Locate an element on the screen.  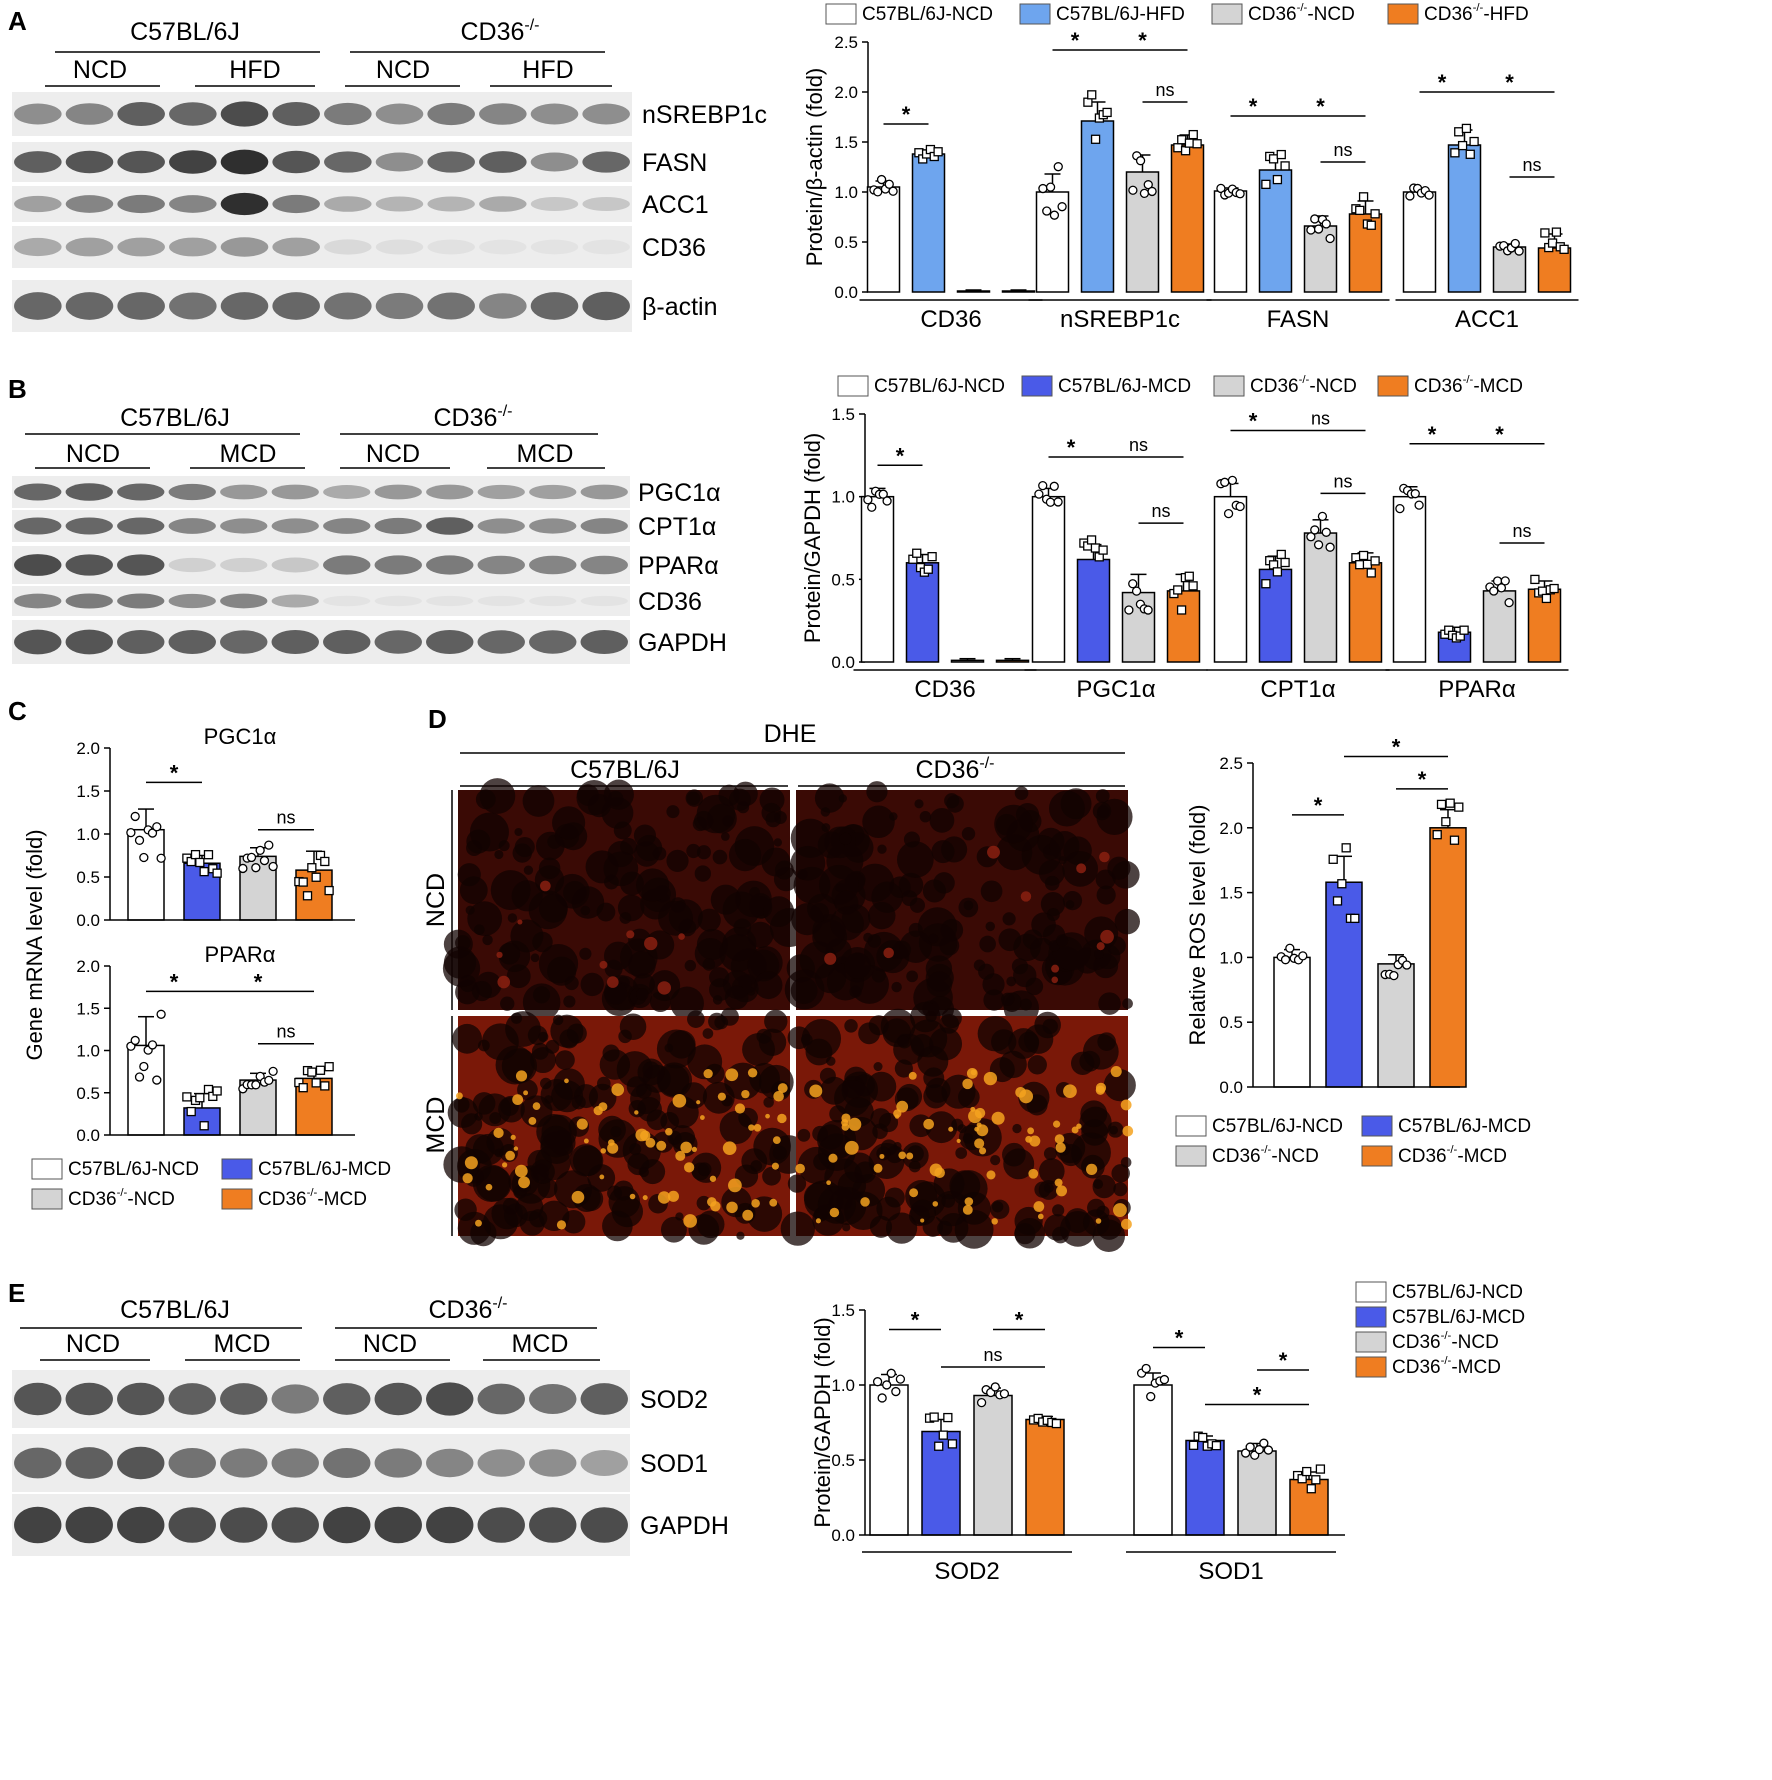
panel-D-group-ko-sup: -/- is located at coordinates (986, 763).